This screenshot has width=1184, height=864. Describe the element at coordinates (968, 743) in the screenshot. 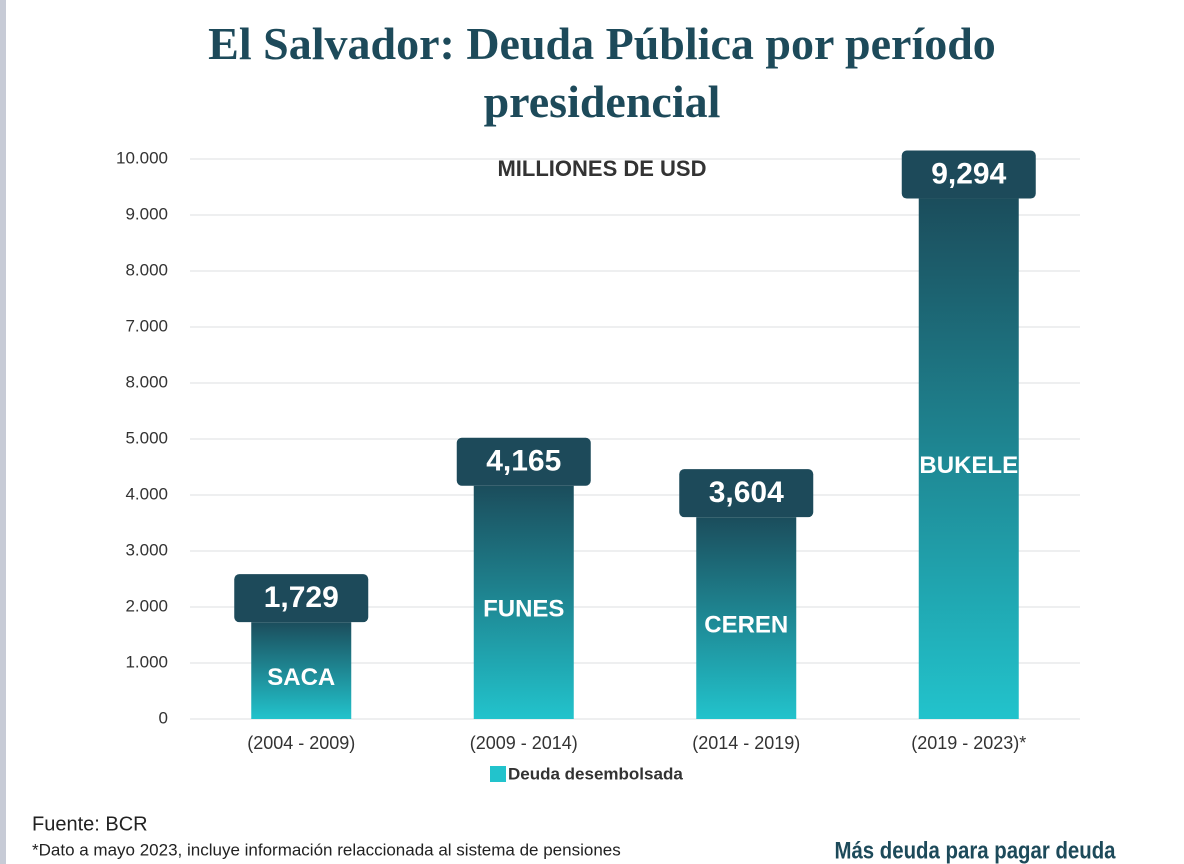

I see `x-tick-label: (2019 - 2023)*` at that location.